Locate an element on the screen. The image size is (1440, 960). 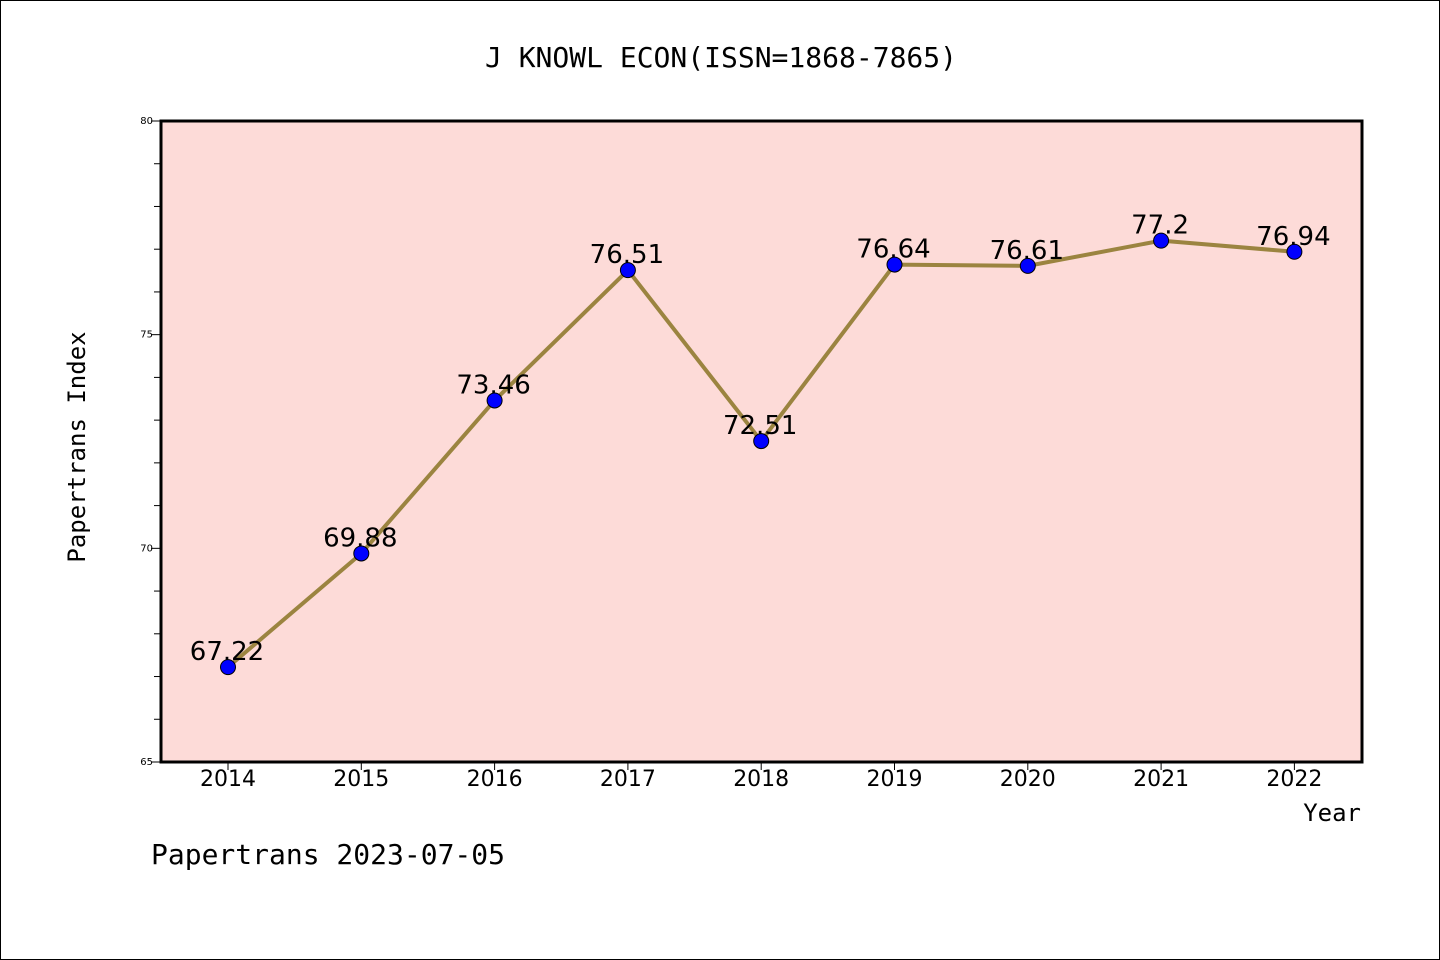
data-label: 77.2 is located at coordinates (1160, 226).